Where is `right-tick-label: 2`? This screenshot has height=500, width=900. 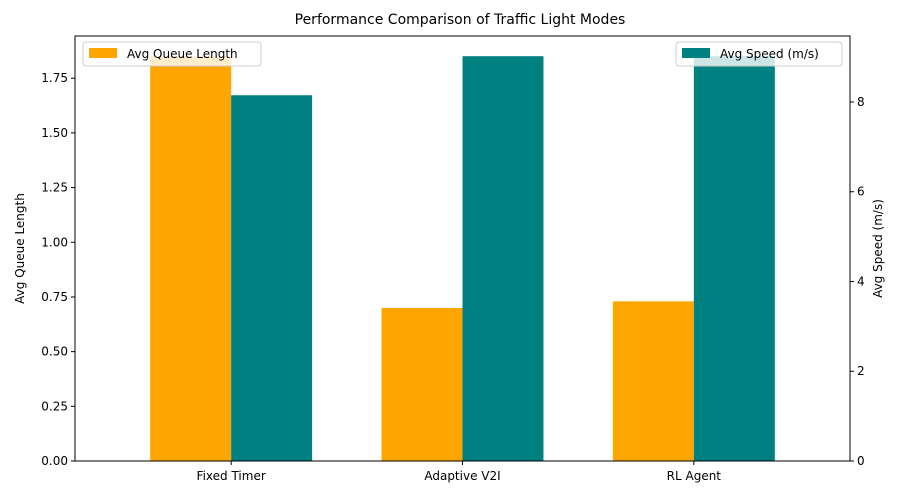
right-tick-label: 2 is located at coordinates (861, 371).